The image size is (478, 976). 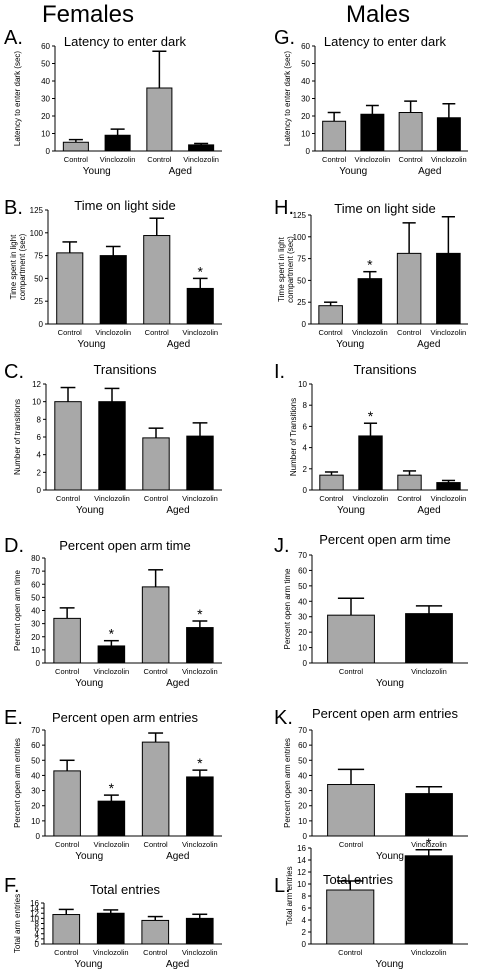 I want to click on y-tick-label: 12, so click(x=301, y=872).